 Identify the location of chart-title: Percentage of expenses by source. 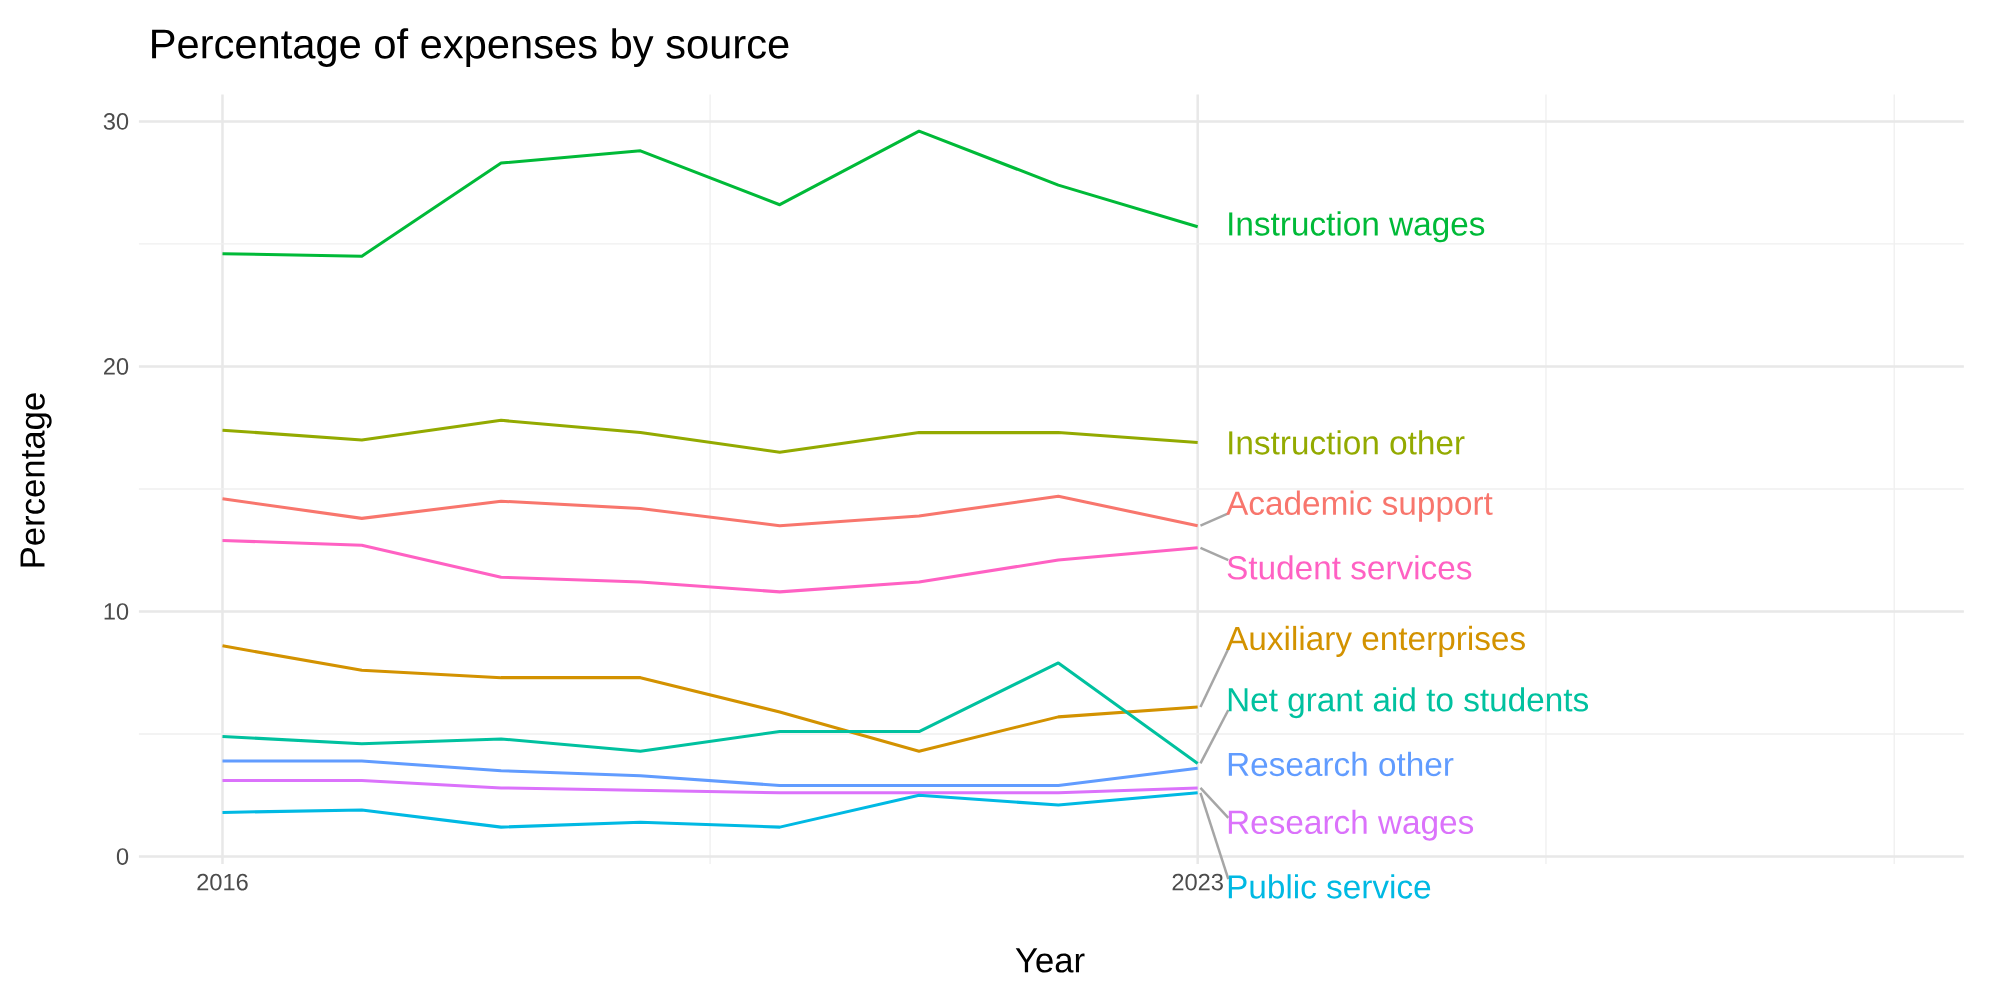
(470, 47).